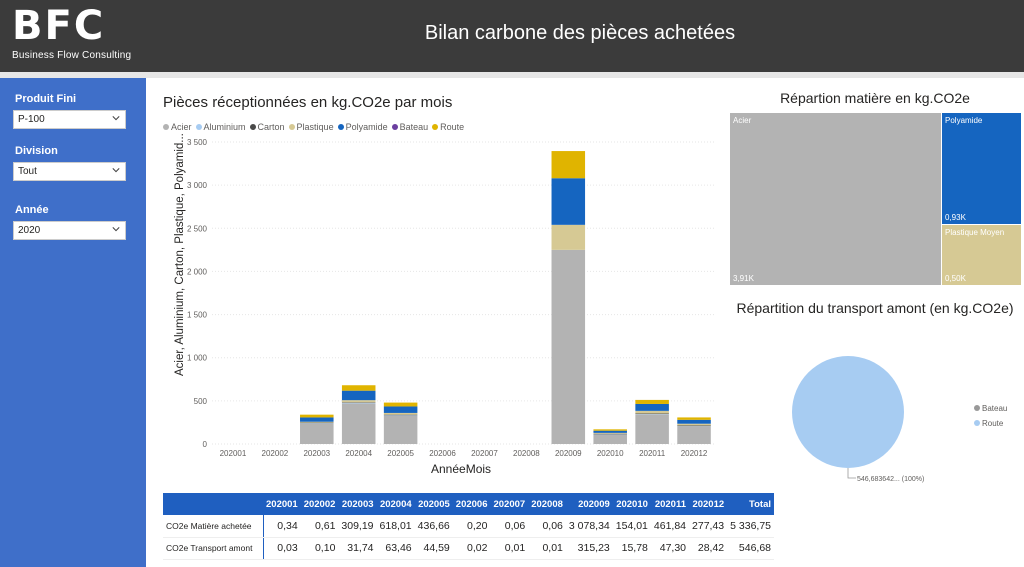 The height and width of the screenshot is (567, 1024). Describe the element at coordinates (589, 504) in the screenshot. I see `column-header: 202009` at that location.